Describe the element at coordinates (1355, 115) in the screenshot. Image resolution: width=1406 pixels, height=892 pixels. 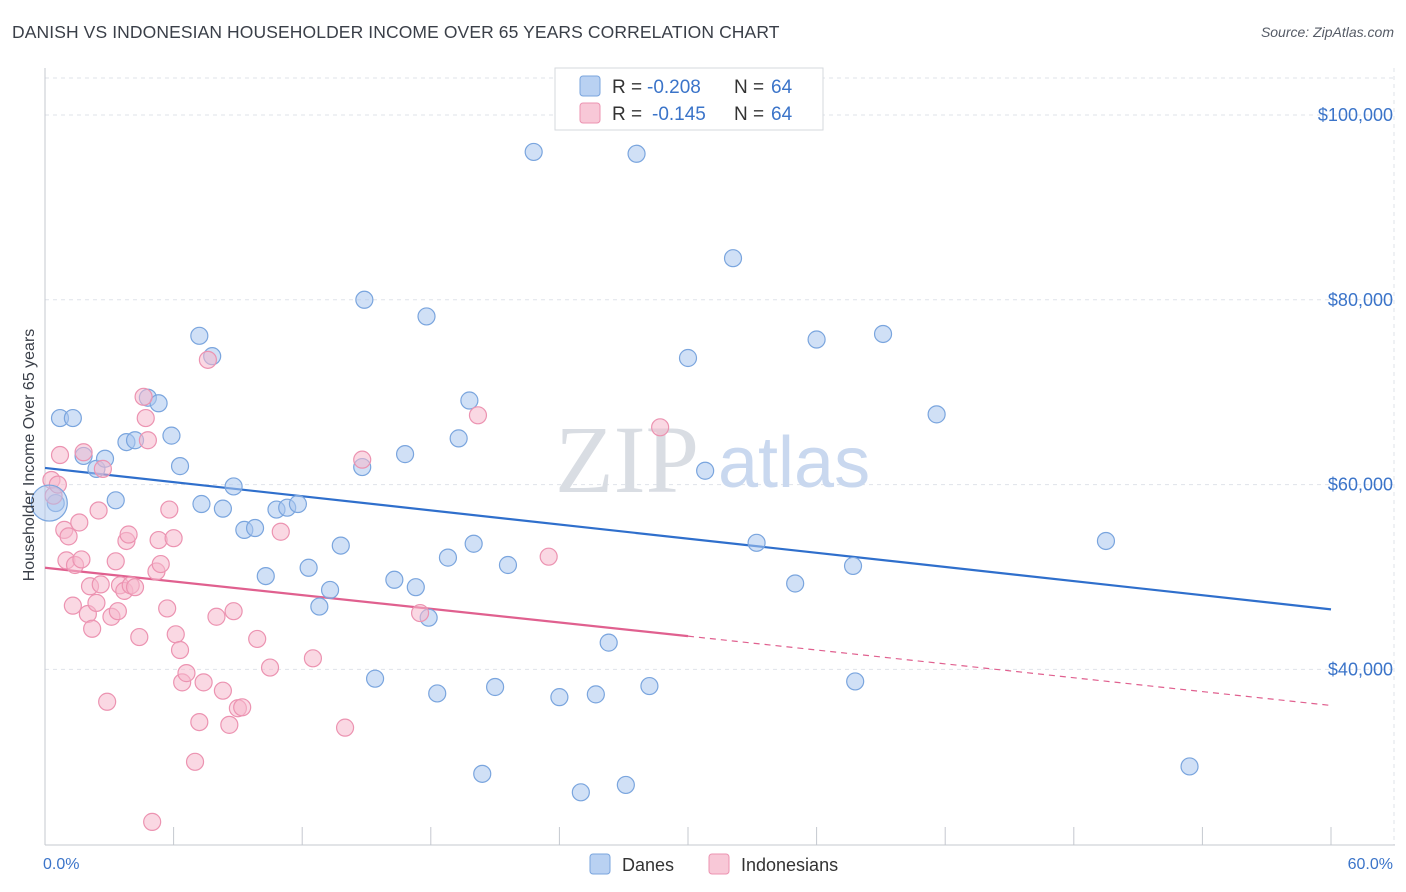
I see `y-tick-label: $100,000` at that location.